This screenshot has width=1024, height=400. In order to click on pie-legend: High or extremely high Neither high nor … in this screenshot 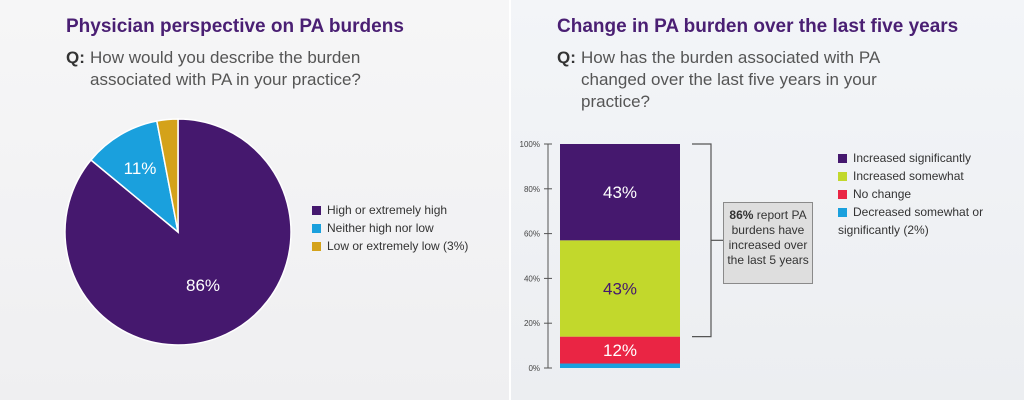, I will do `click(390, 228)`.